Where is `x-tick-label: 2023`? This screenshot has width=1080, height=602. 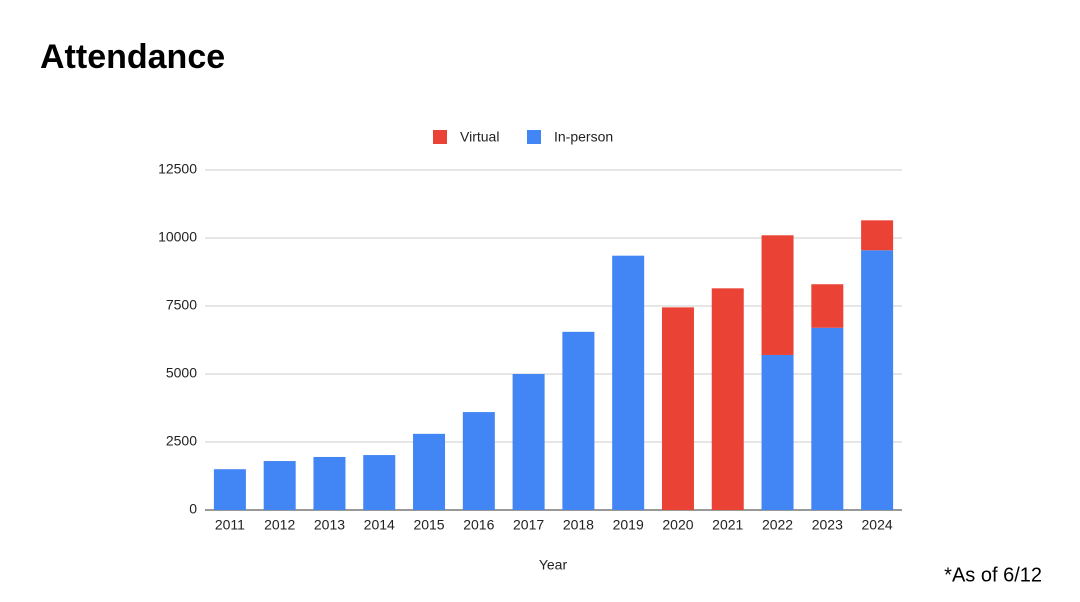 x-tick-label: 2023 is located at coordinates (827, 525).